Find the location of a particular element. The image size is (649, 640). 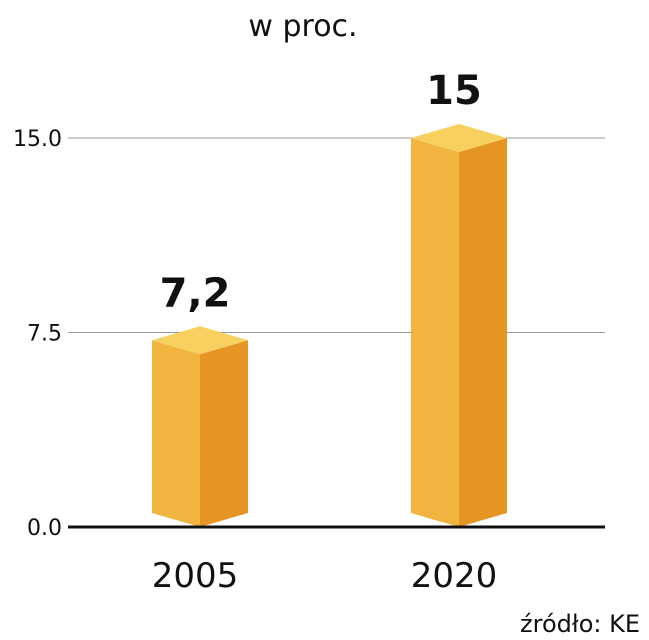

chart-title: w proc. is located at coordinates (302, 26).